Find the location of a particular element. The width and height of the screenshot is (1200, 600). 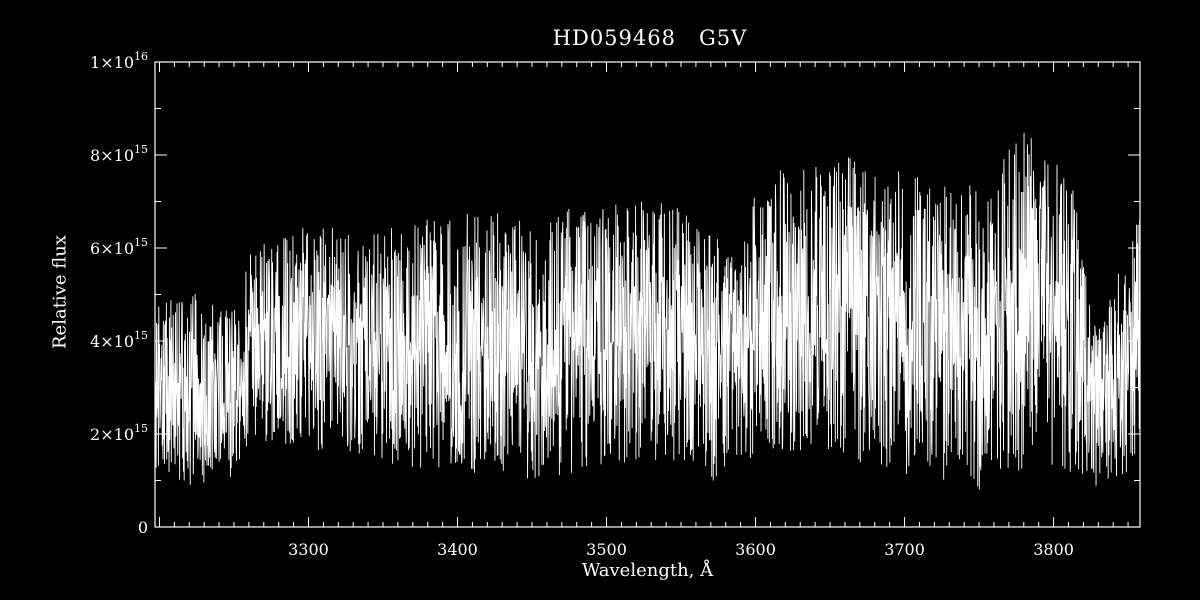

y-tick-label: 0 is located at coordinates (143, 527).